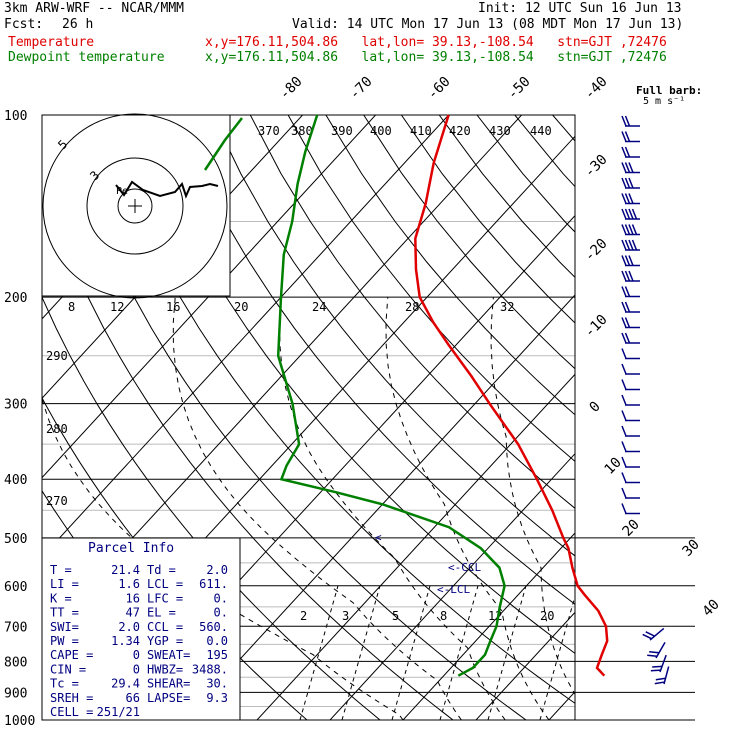 The width and height of the screenshot is (740, 740). Describe the element at coordinates (167, 189) in the screenshot. I see `hodograph-trace` at that location.